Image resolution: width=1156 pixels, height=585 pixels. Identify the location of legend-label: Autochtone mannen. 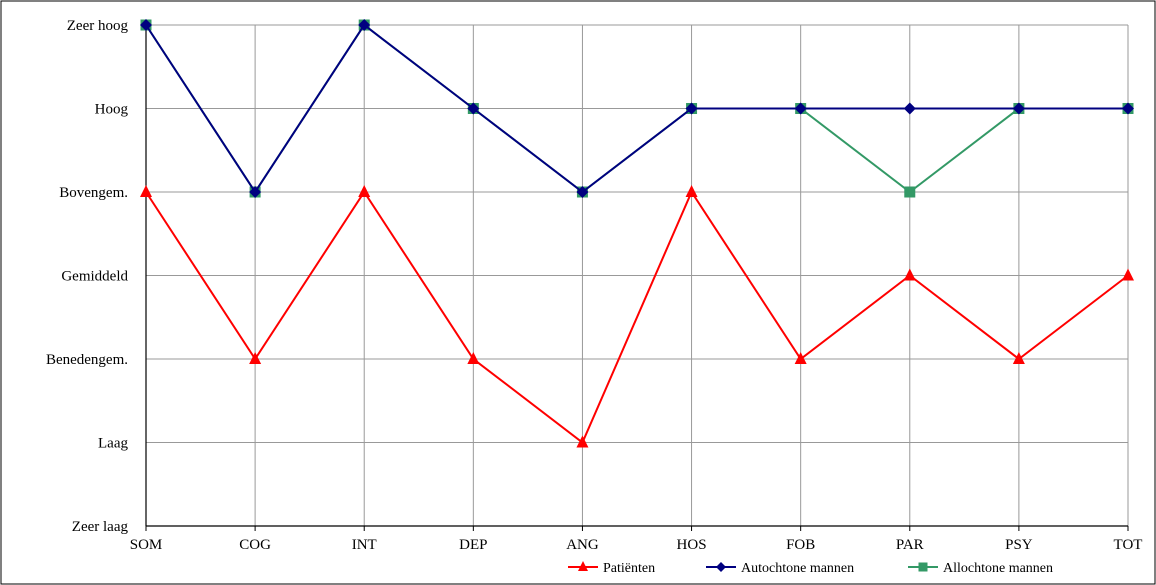
(797, 568).